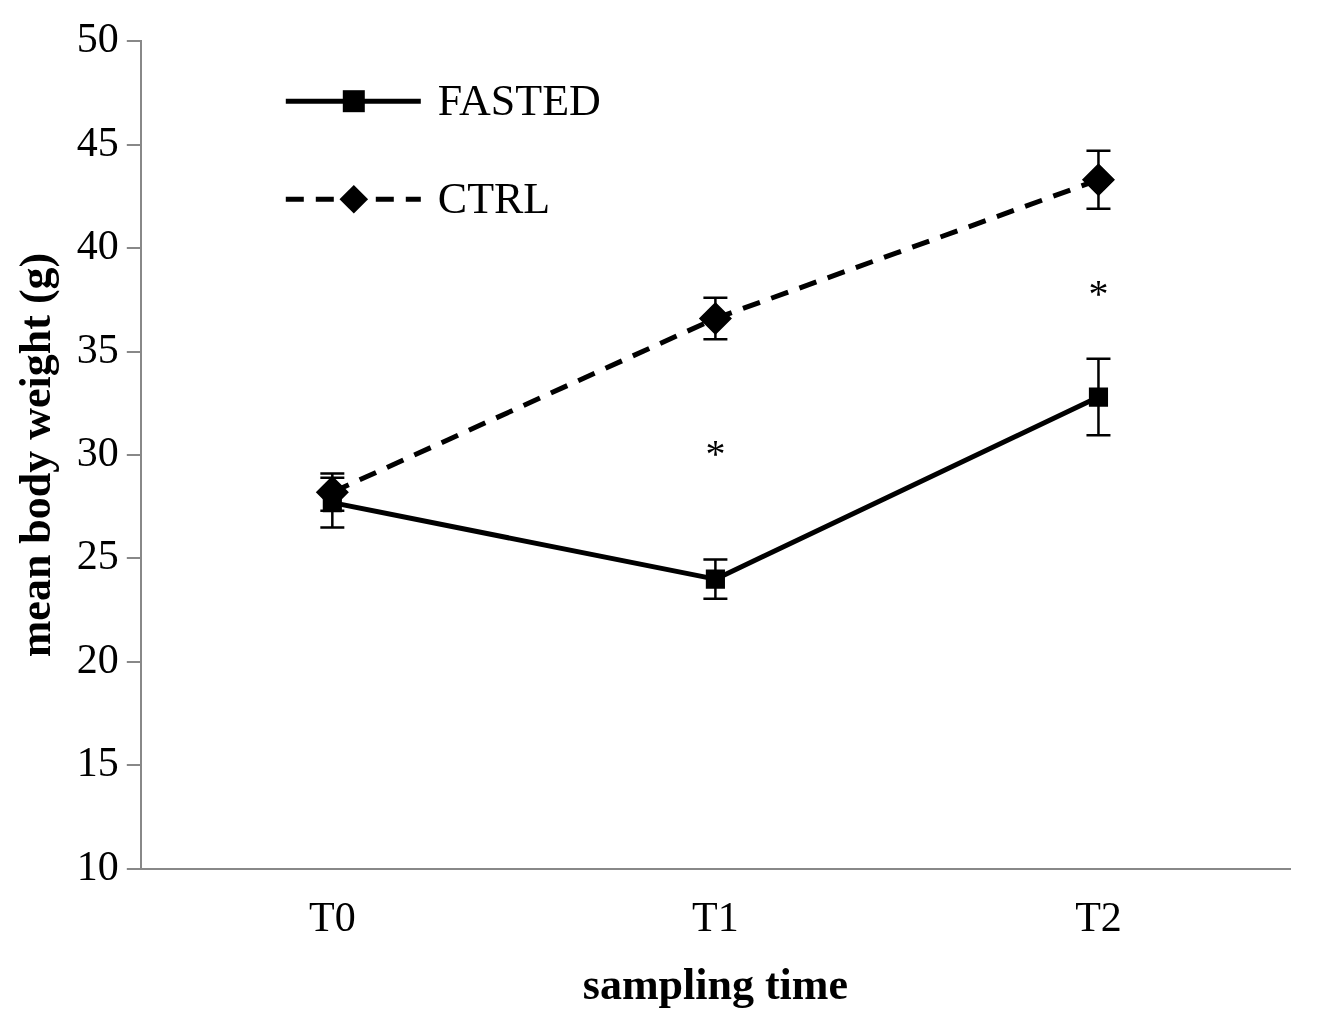 Image resolution: width=1321 pixels, height=1030 pixels. What do you see at coordinates (97, 555) in the screenshot?
I see `y-tick-label: 25` at bounding box center [97, 555].